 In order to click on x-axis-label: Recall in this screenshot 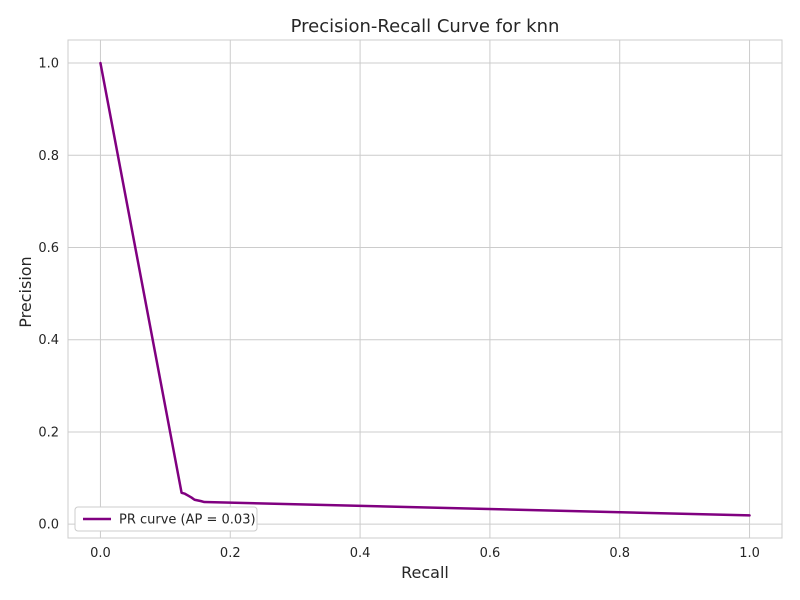, I will do `click(425, 572)`.